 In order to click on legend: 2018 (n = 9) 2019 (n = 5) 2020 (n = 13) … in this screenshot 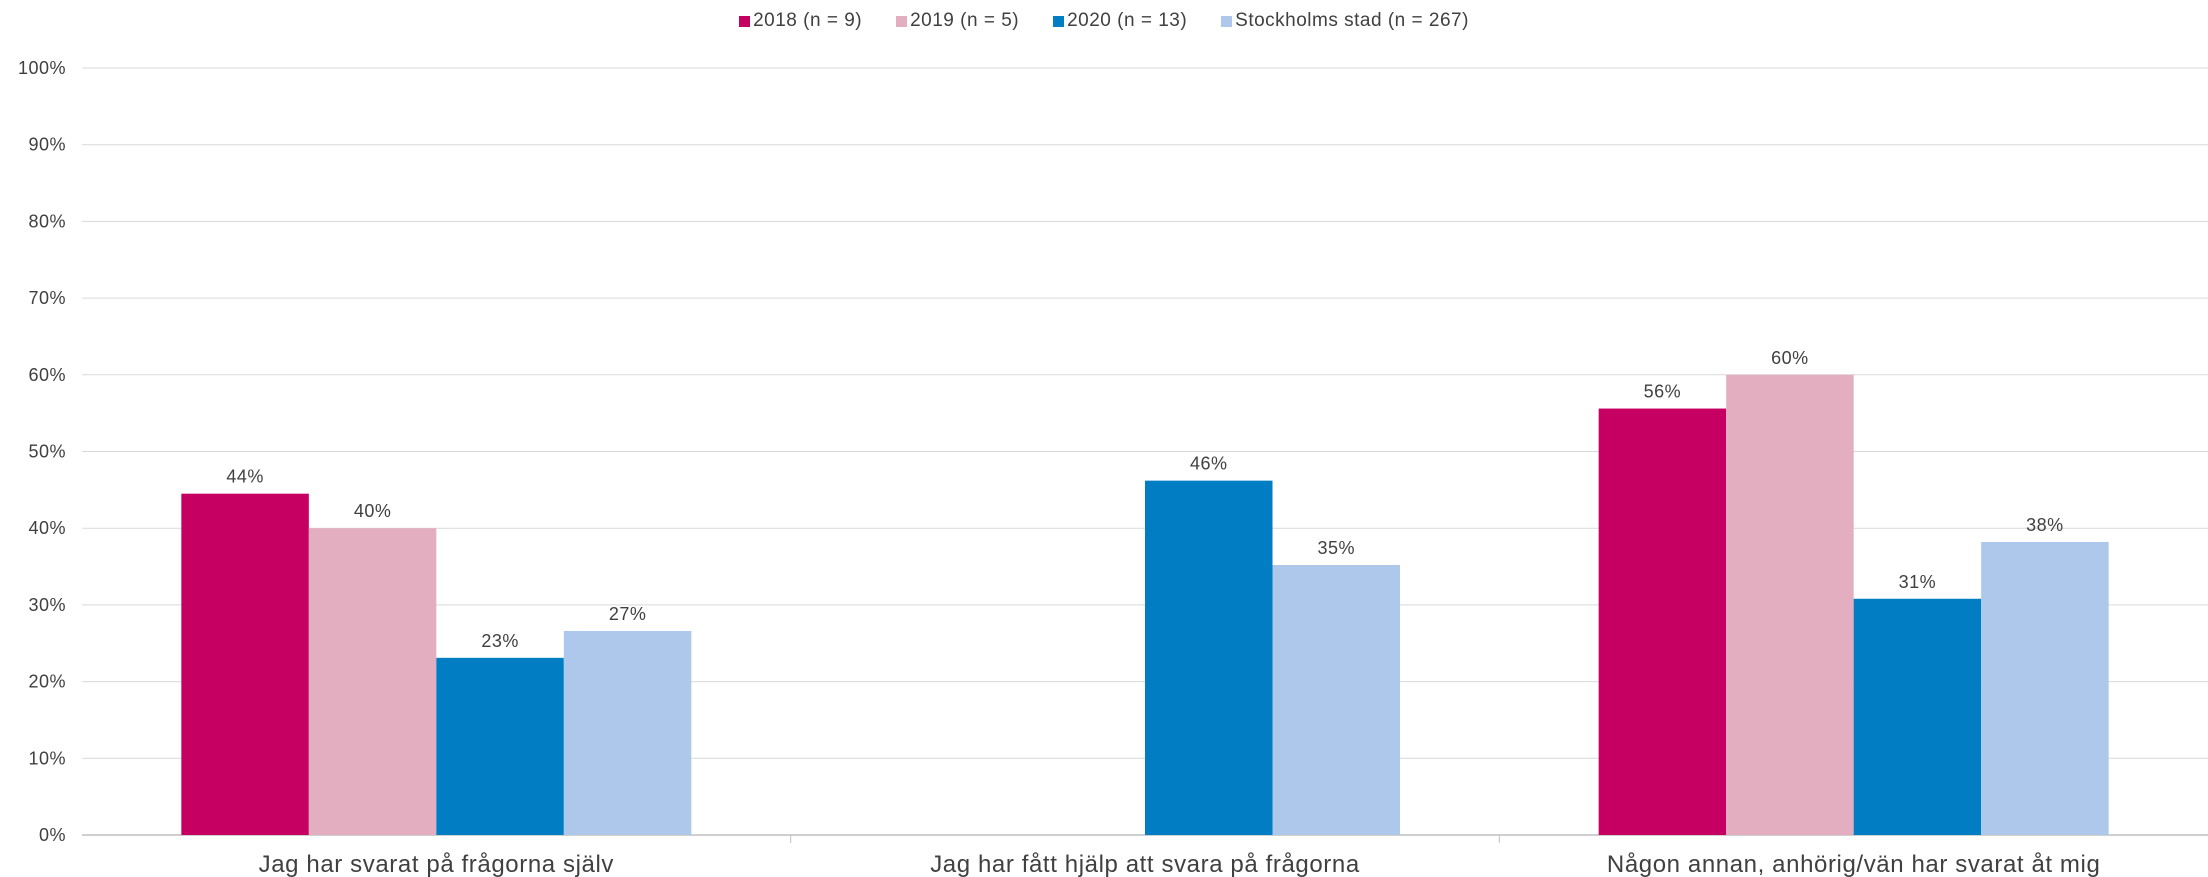, I will do `click(1104, 21)`.